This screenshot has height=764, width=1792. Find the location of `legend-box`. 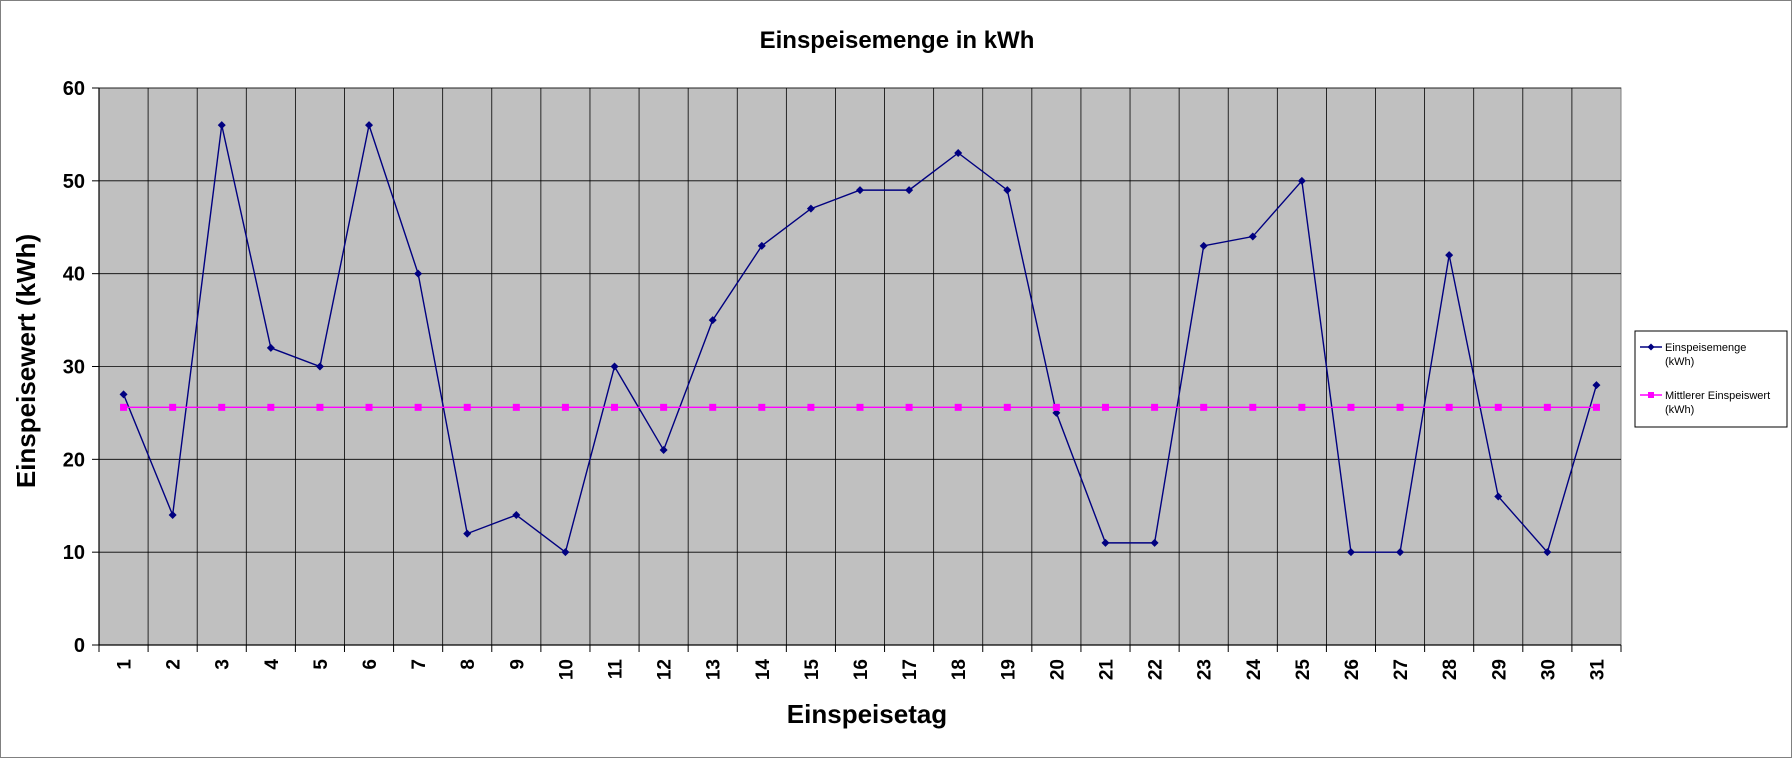

legend-box is located at coordinates (1711, 379).